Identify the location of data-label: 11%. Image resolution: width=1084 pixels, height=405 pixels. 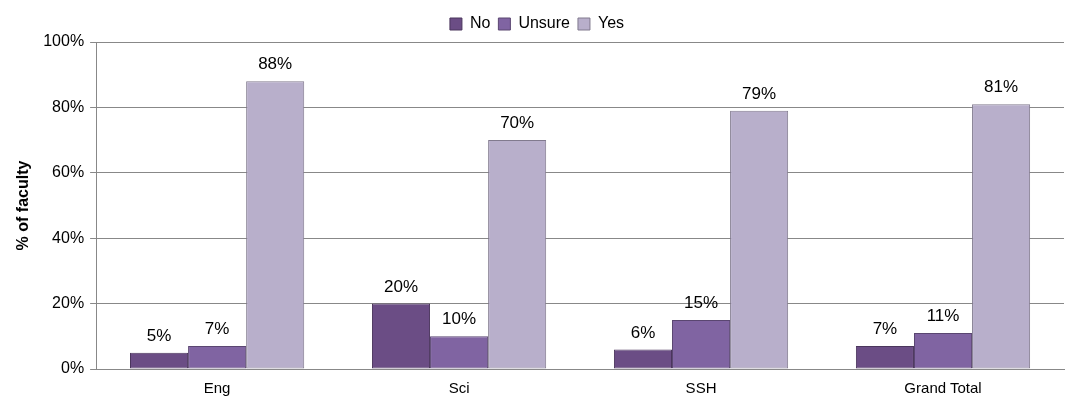
(943, 316).